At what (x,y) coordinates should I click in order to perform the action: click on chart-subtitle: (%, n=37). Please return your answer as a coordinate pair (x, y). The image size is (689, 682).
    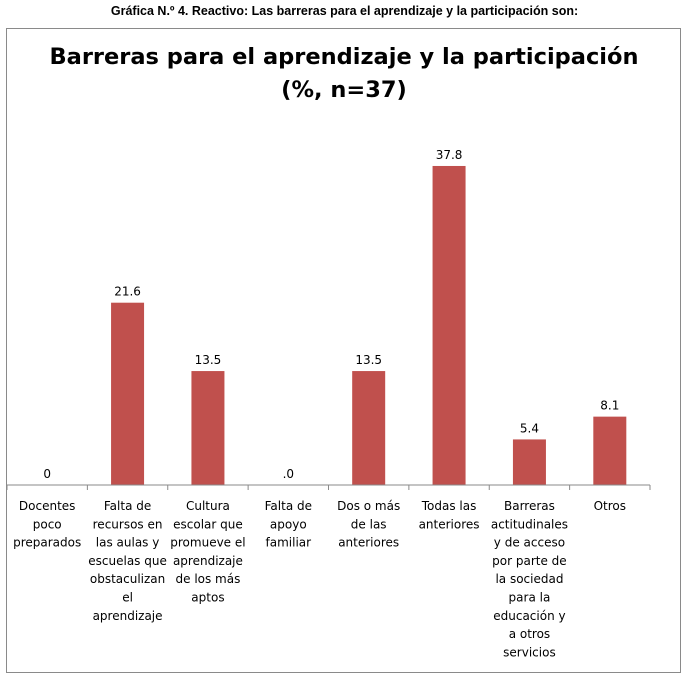
    Looking at the image, I should click on (344, 90).